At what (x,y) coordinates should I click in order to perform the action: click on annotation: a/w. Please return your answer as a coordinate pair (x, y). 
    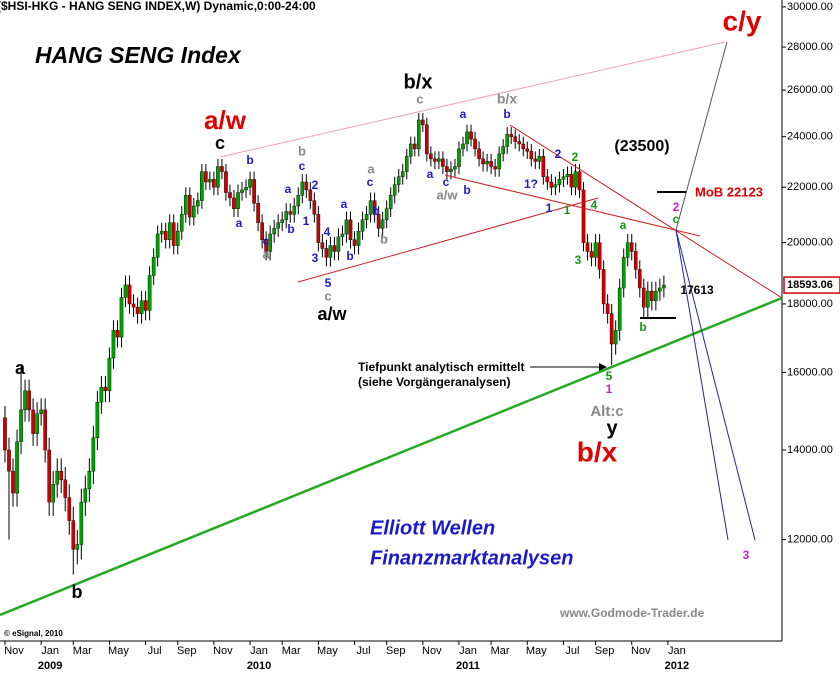
    Looking at the image, I should click on (332, 314).